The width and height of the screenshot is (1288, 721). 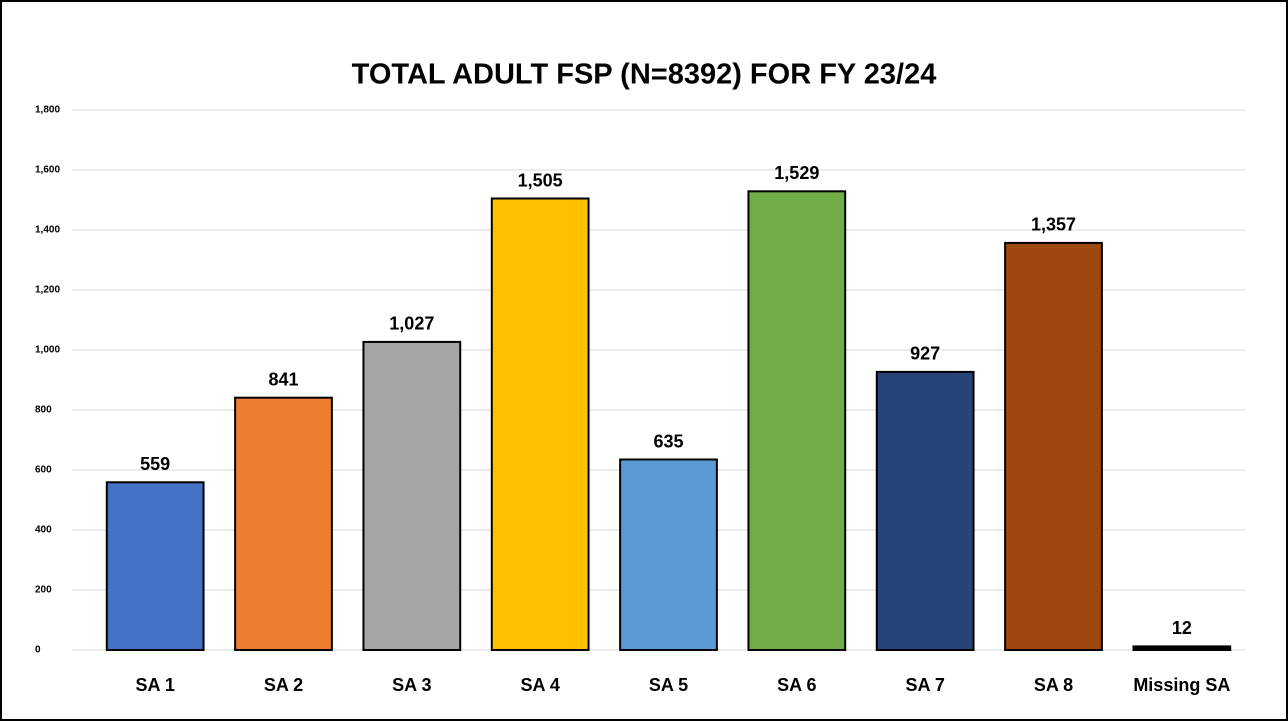 I want to click on y-tick-label: 400, so click(x=43, y=530).